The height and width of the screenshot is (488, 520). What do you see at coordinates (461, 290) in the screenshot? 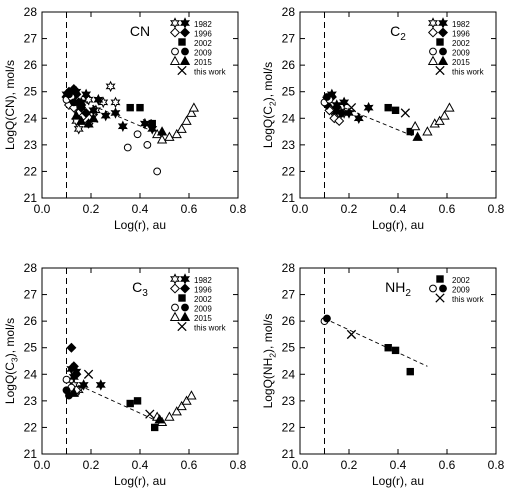
I see `legend-label: 2009` at bounding box center [461, 290].